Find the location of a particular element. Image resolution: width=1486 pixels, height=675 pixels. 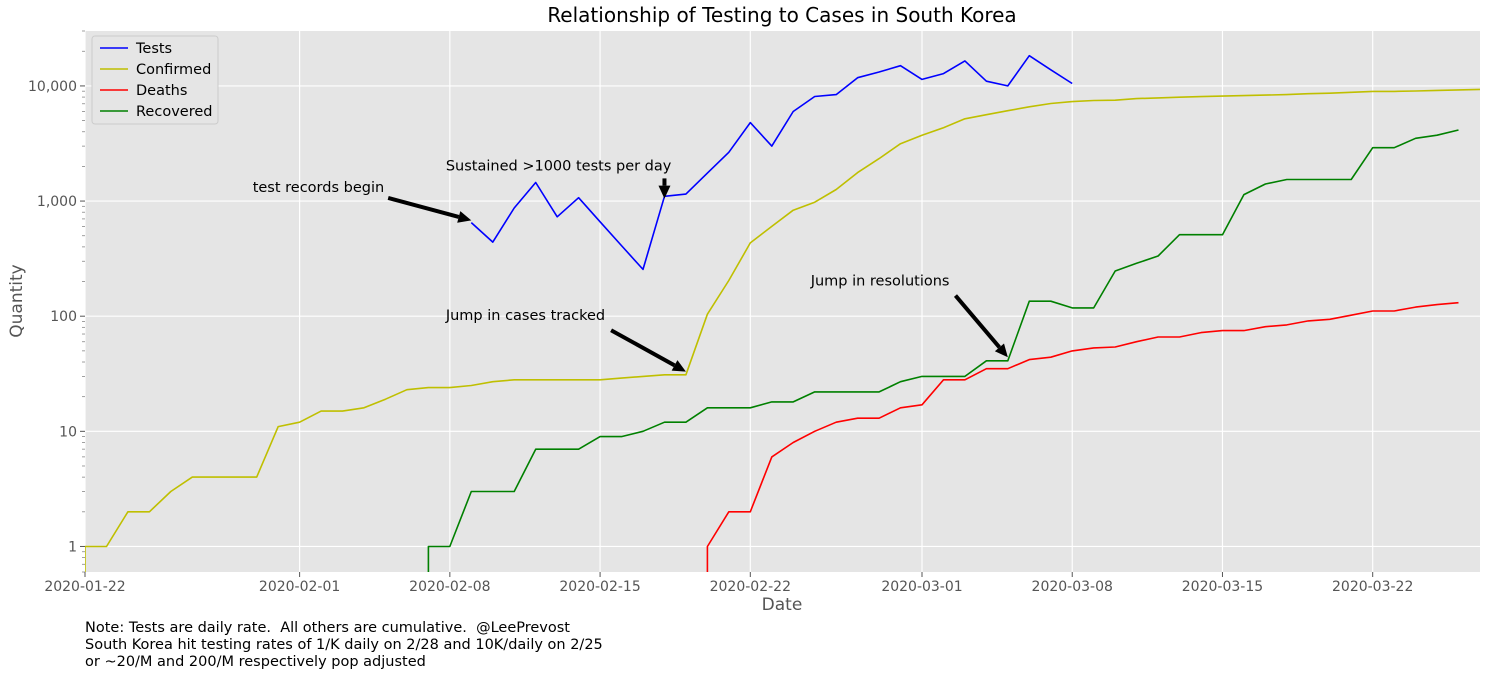

x-tick-label: 2020-02-22 is located at coordinates (750, 587).